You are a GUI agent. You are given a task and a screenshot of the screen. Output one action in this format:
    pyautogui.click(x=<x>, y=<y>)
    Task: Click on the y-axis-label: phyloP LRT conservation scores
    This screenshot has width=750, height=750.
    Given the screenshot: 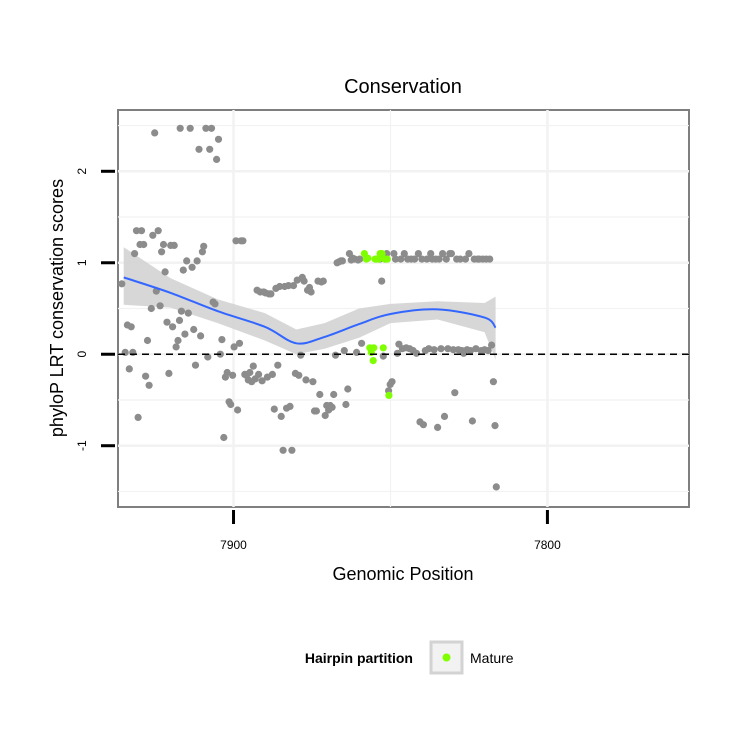 What is the action you would take?
    pyautogui.click(x=57, y=308)
    